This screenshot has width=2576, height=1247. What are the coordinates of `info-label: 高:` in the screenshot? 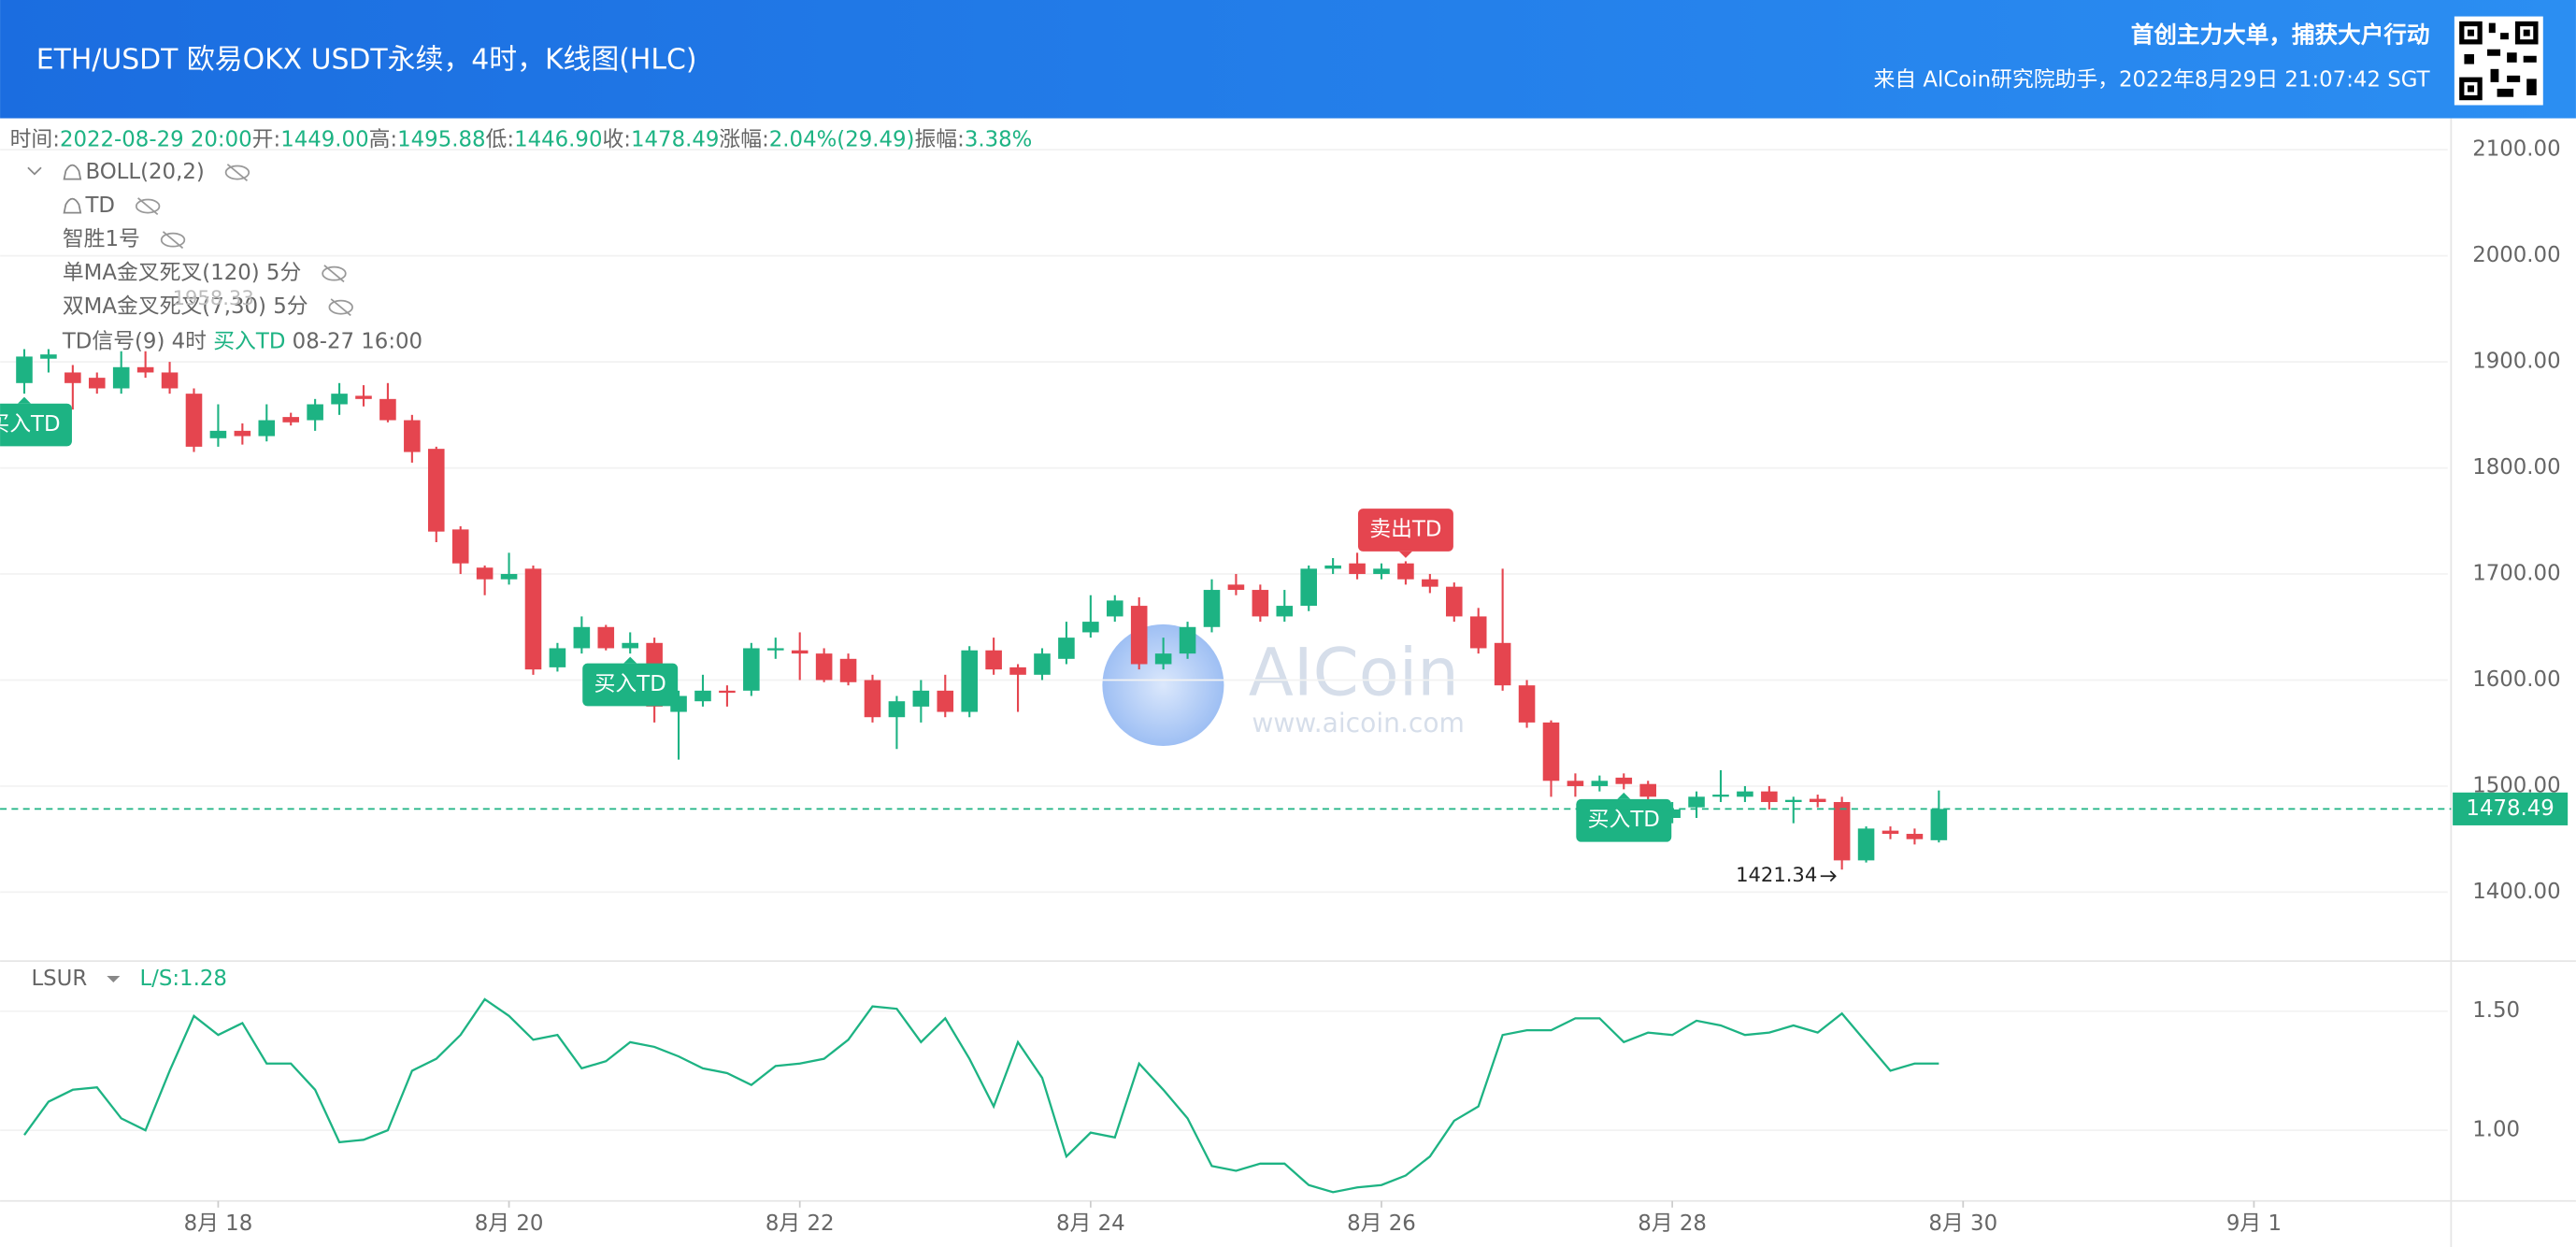 It's located at (383, 139).